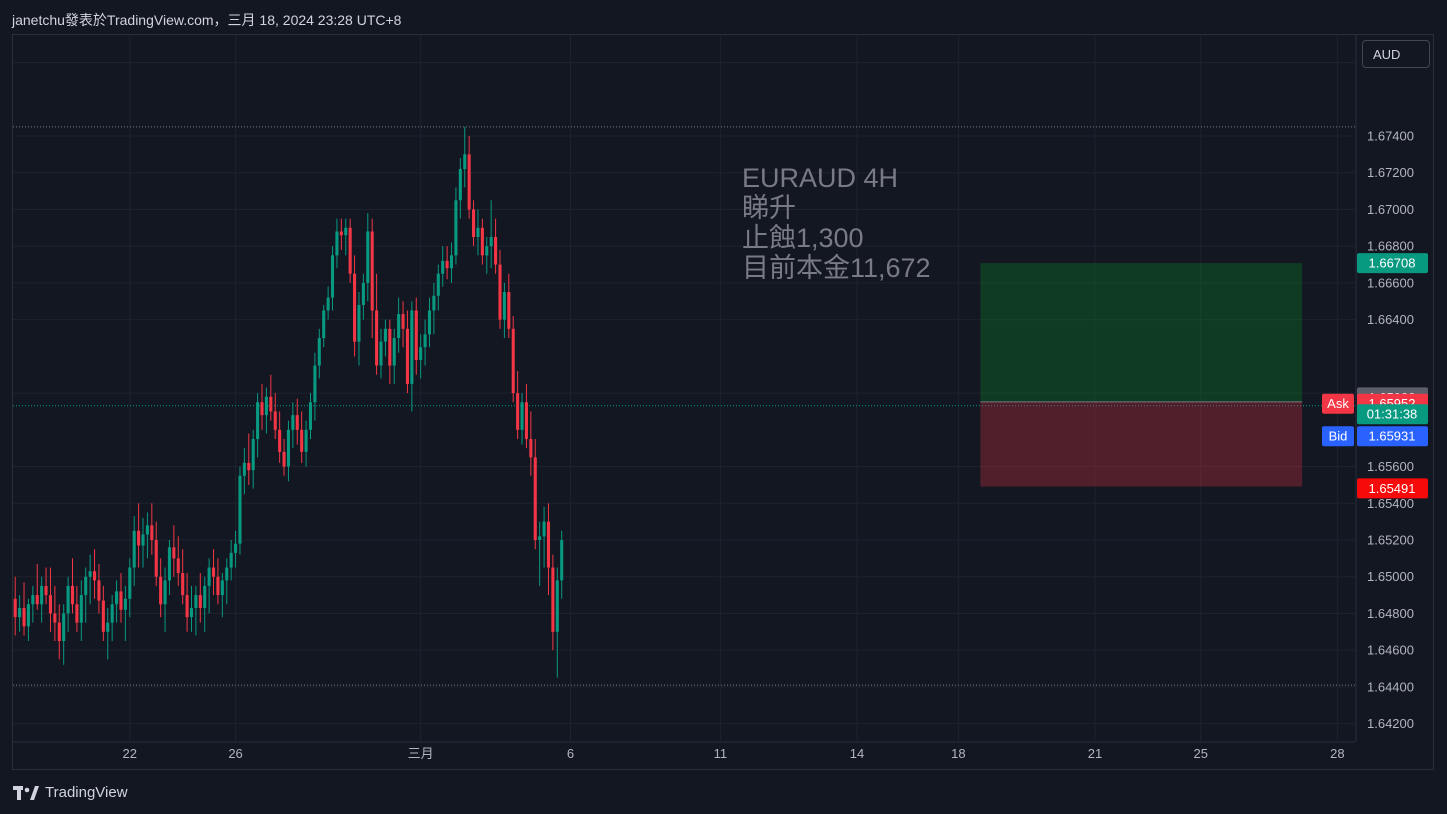  I want to click on time-tick-label: 6, so click(570, 753).